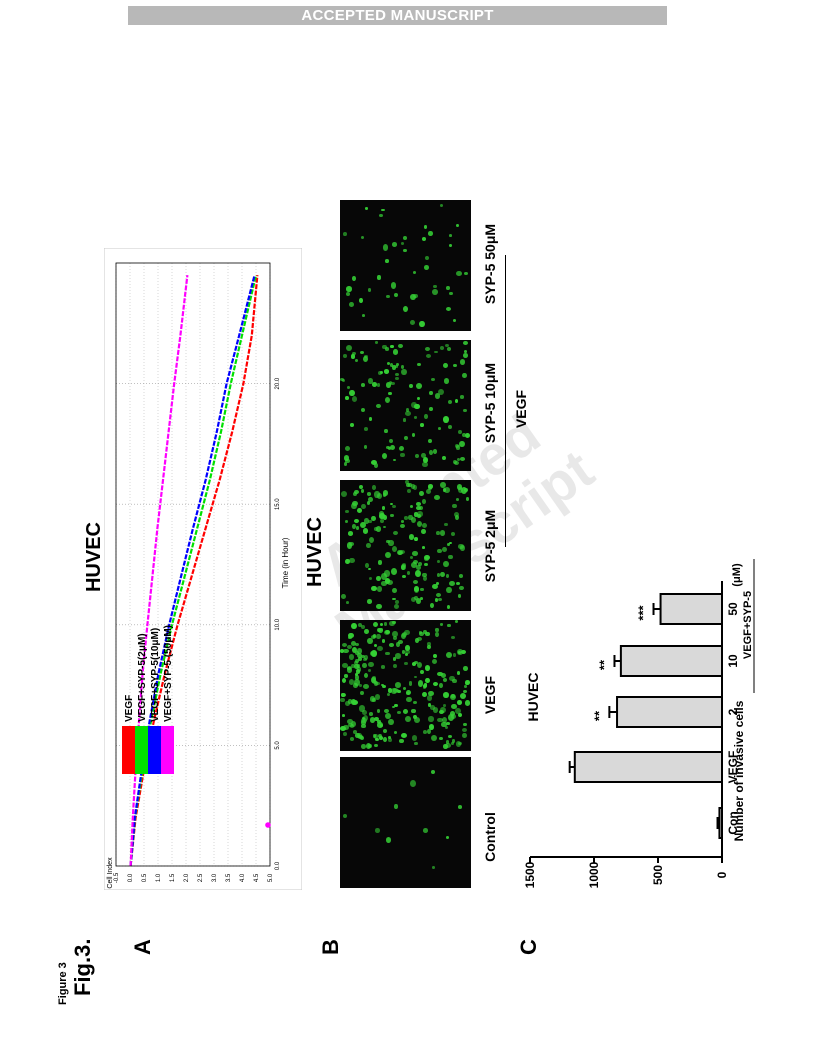  Describe the element at coordinates (405, 265) in the screenshot. I see `micrograph-syp5-50um` at that location.